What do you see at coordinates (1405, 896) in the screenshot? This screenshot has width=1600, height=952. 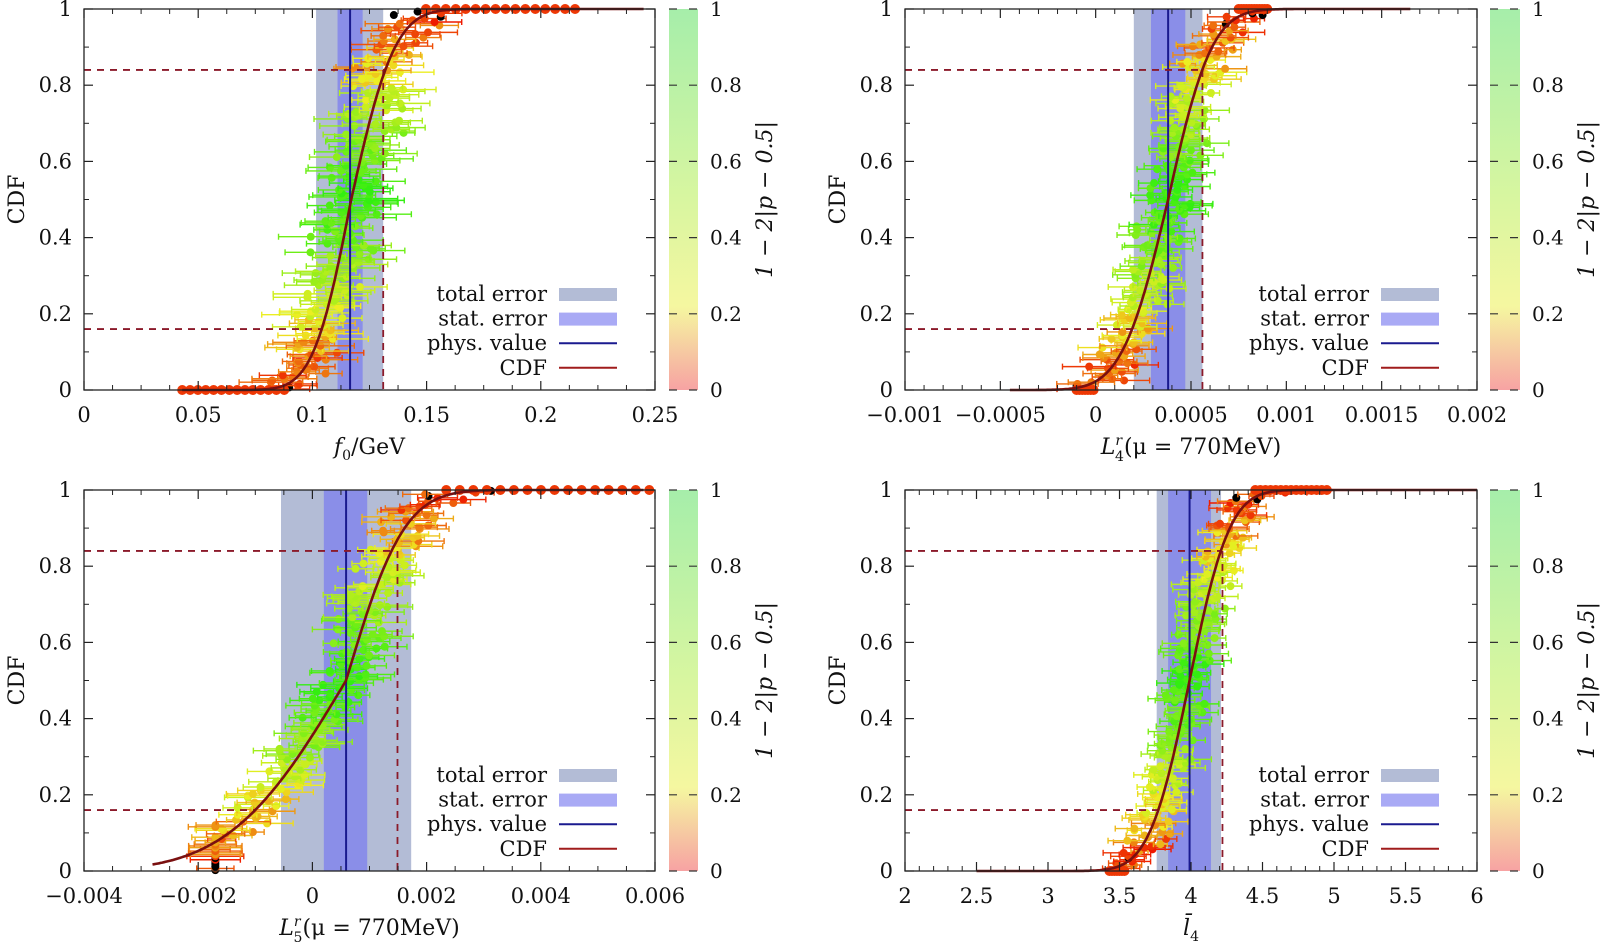 I see `x-tick-label: 5.5` at bounding box center [1405, 896].